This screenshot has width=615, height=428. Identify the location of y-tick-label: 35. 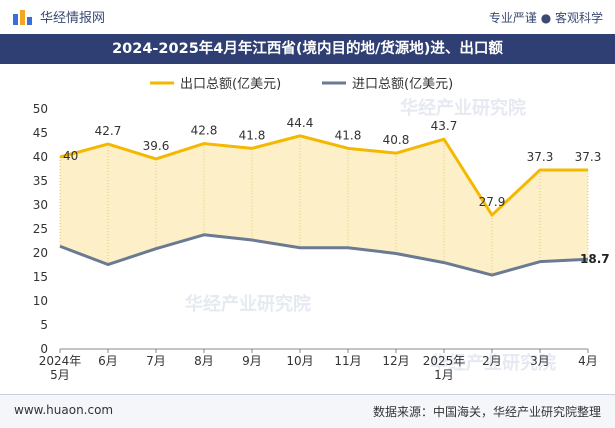
(40, 181).